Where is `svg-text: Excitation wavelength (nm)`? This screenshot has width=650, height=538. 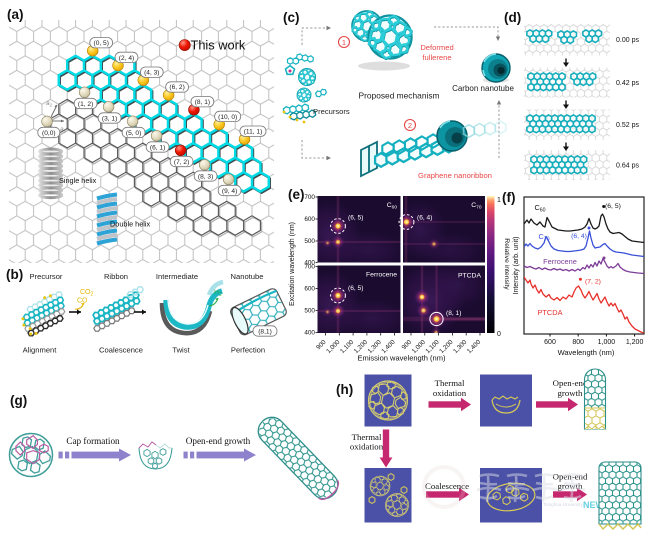
svg-text: Excitation wavelength (nm) is located at coordinates (292, 264).